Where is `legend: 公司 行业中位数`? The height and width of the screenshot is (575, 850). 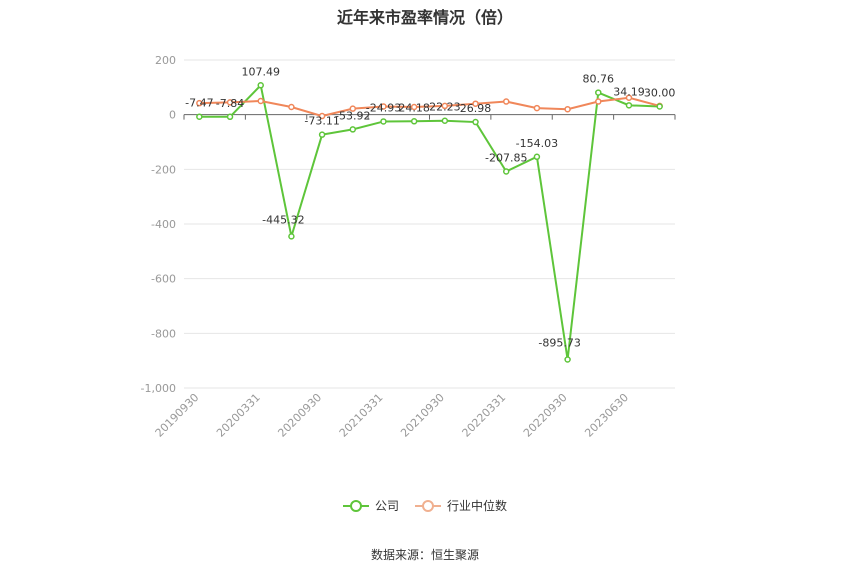 legend: 公司 行业中位数 is located at coordinates (425, 505).